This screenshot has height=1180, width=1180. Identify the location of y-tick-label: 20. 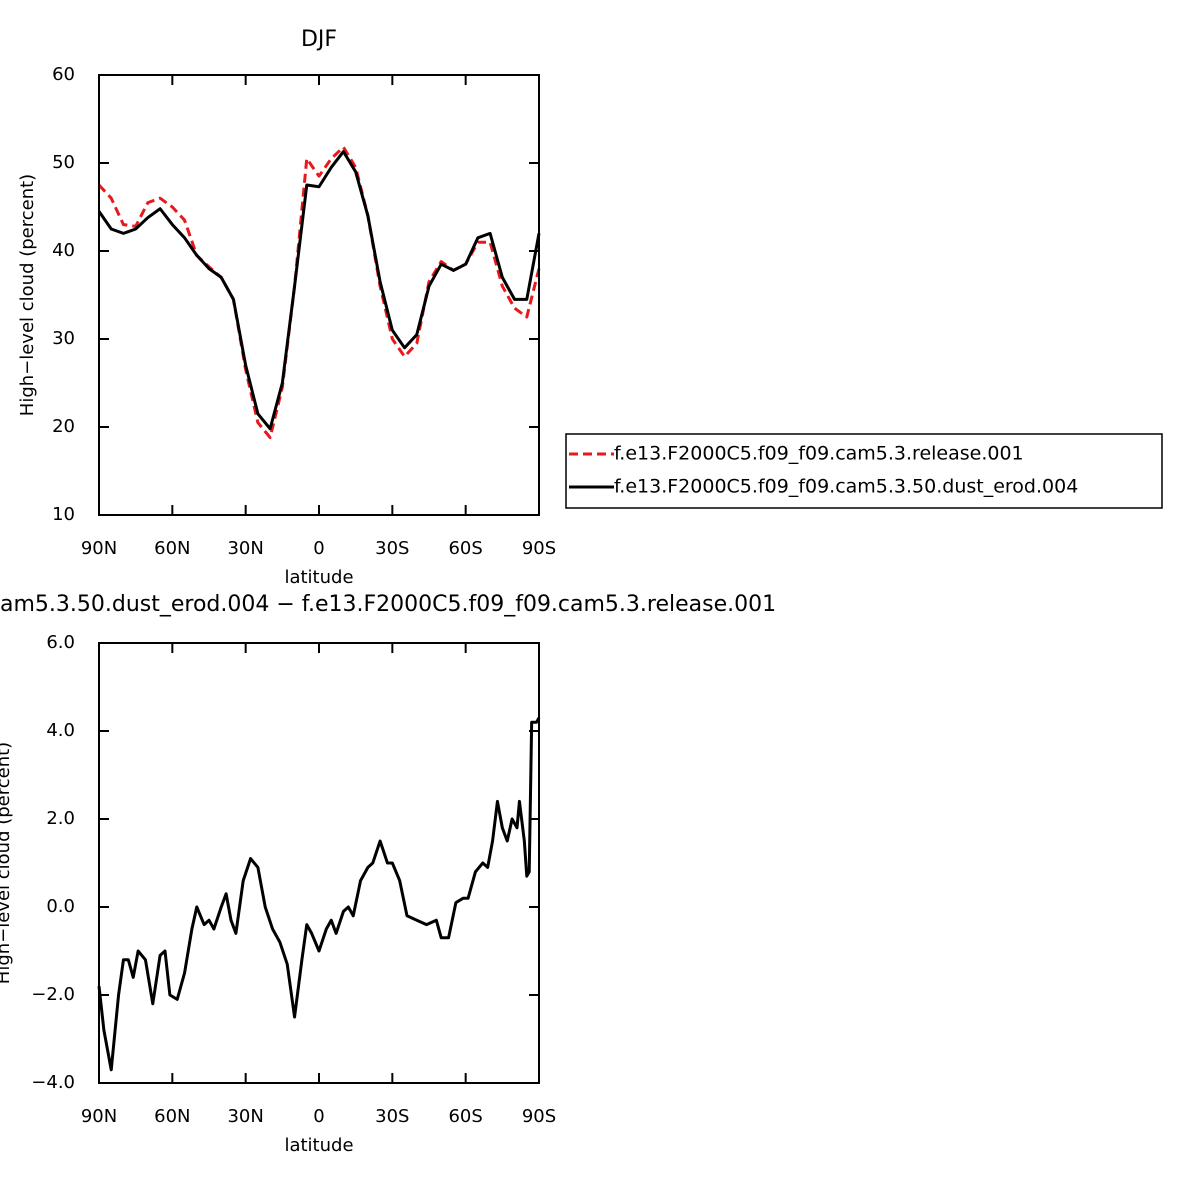
(63, 426).